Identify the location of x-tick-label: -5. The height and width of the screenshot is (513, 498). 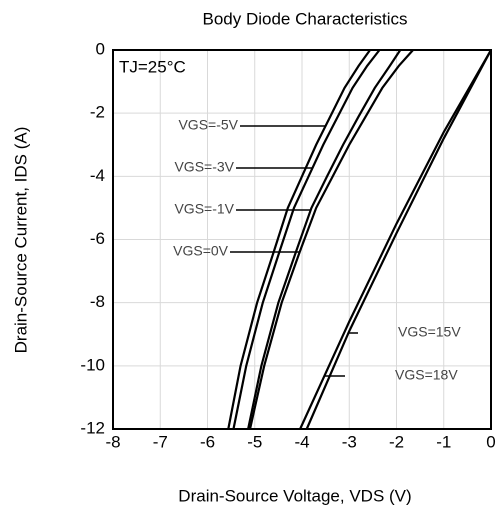
(254, 441).